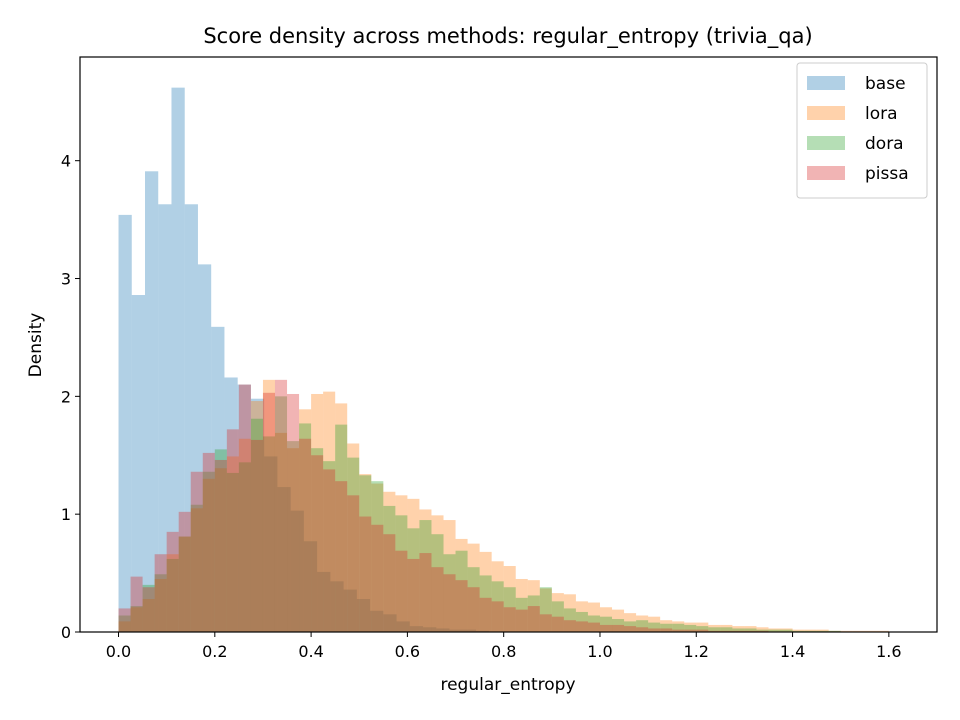  Describe the element at coordinates (852, 114) in the screenshot. I see `legend-item-lora: lora` at that location.